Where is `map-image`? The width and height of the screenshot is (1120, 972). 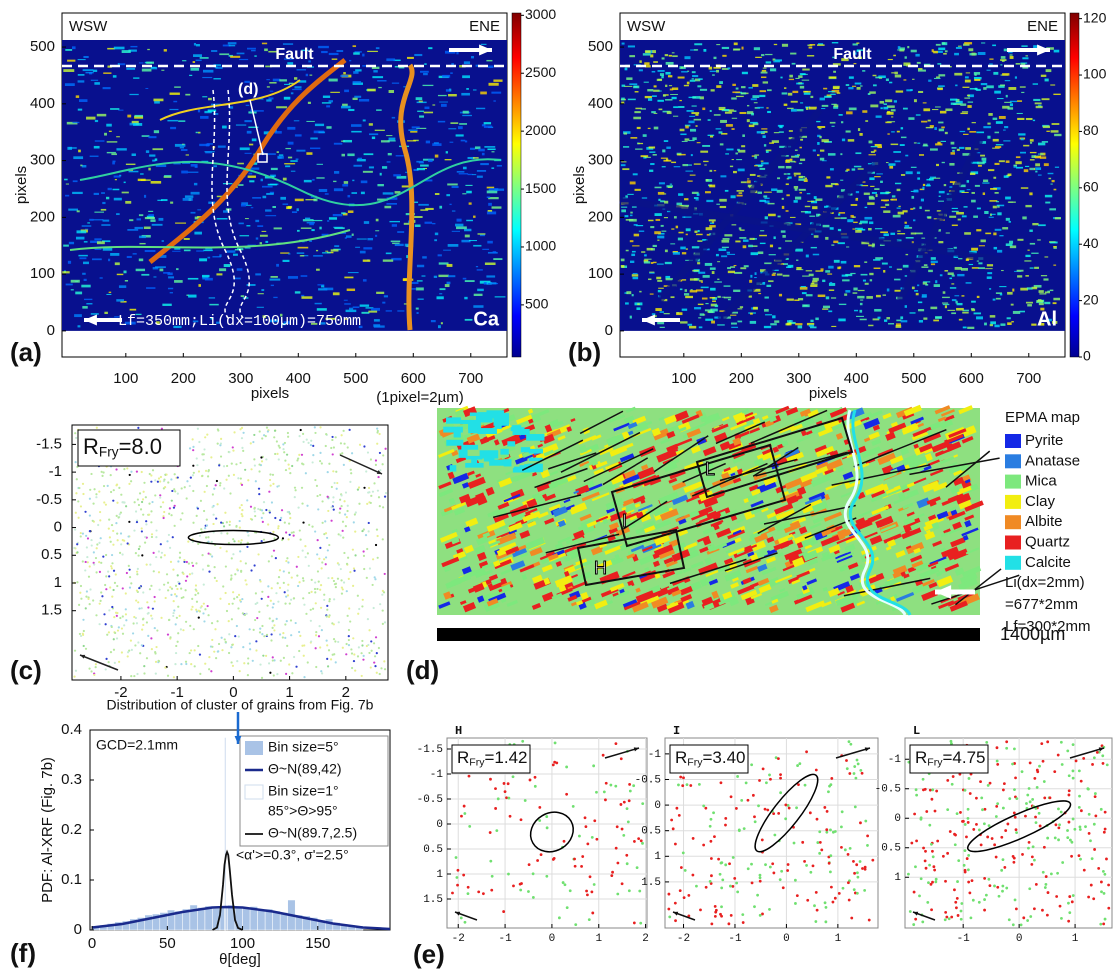
map-image is located at coordinates (842, 185).